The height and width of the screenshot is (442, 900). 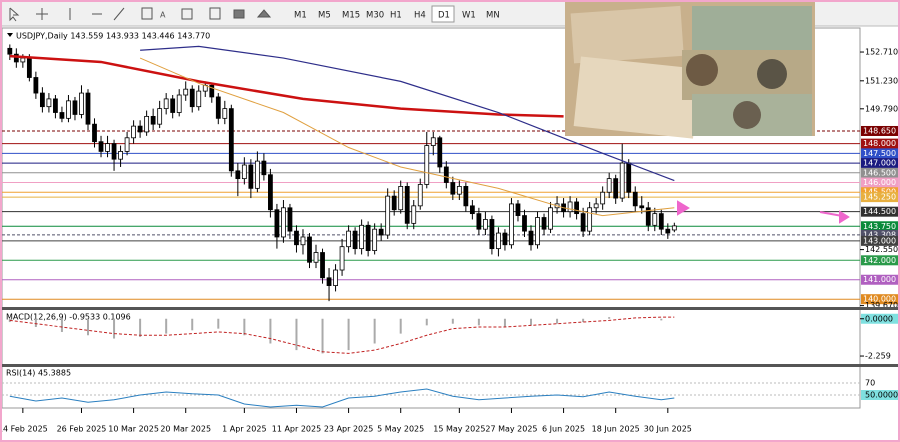 What do you see at coordinates (881, 80) in the screenshot?
I see `y-tick-label: 151.230` at bounding box center [881, 80].